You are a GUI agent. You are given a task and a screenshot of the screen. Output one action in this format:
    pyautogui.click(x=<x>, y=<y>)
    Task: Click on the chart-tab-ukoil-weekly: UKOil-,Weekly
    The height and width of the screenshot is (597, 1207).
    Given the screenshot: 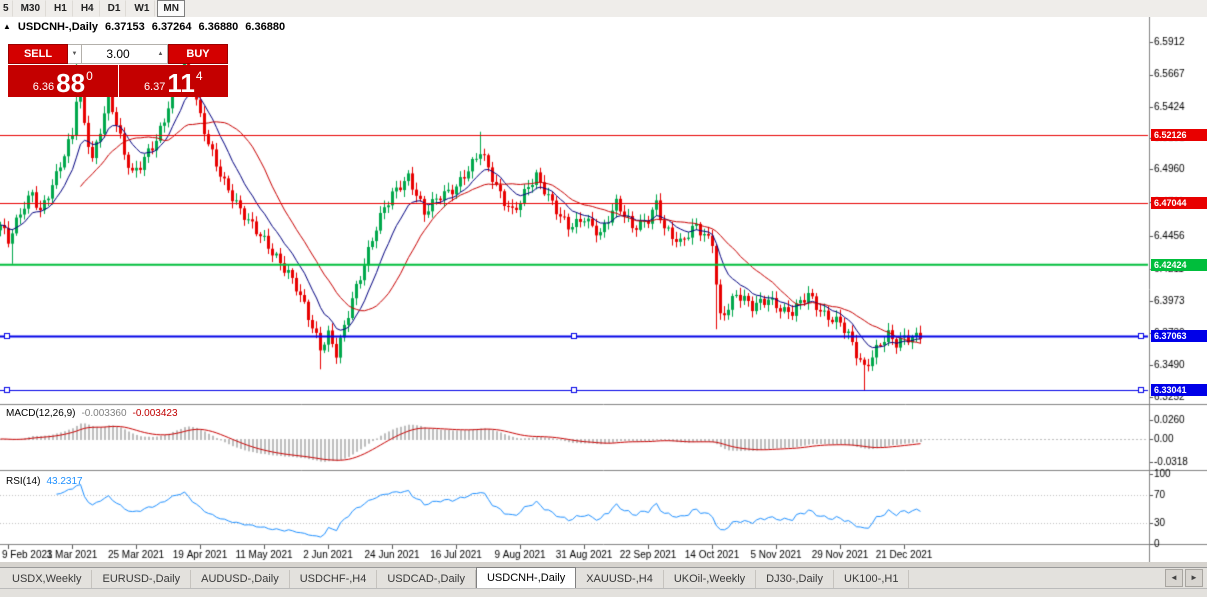 What is the action you would take?
    pyautogui.click(x=710, y=579)
    